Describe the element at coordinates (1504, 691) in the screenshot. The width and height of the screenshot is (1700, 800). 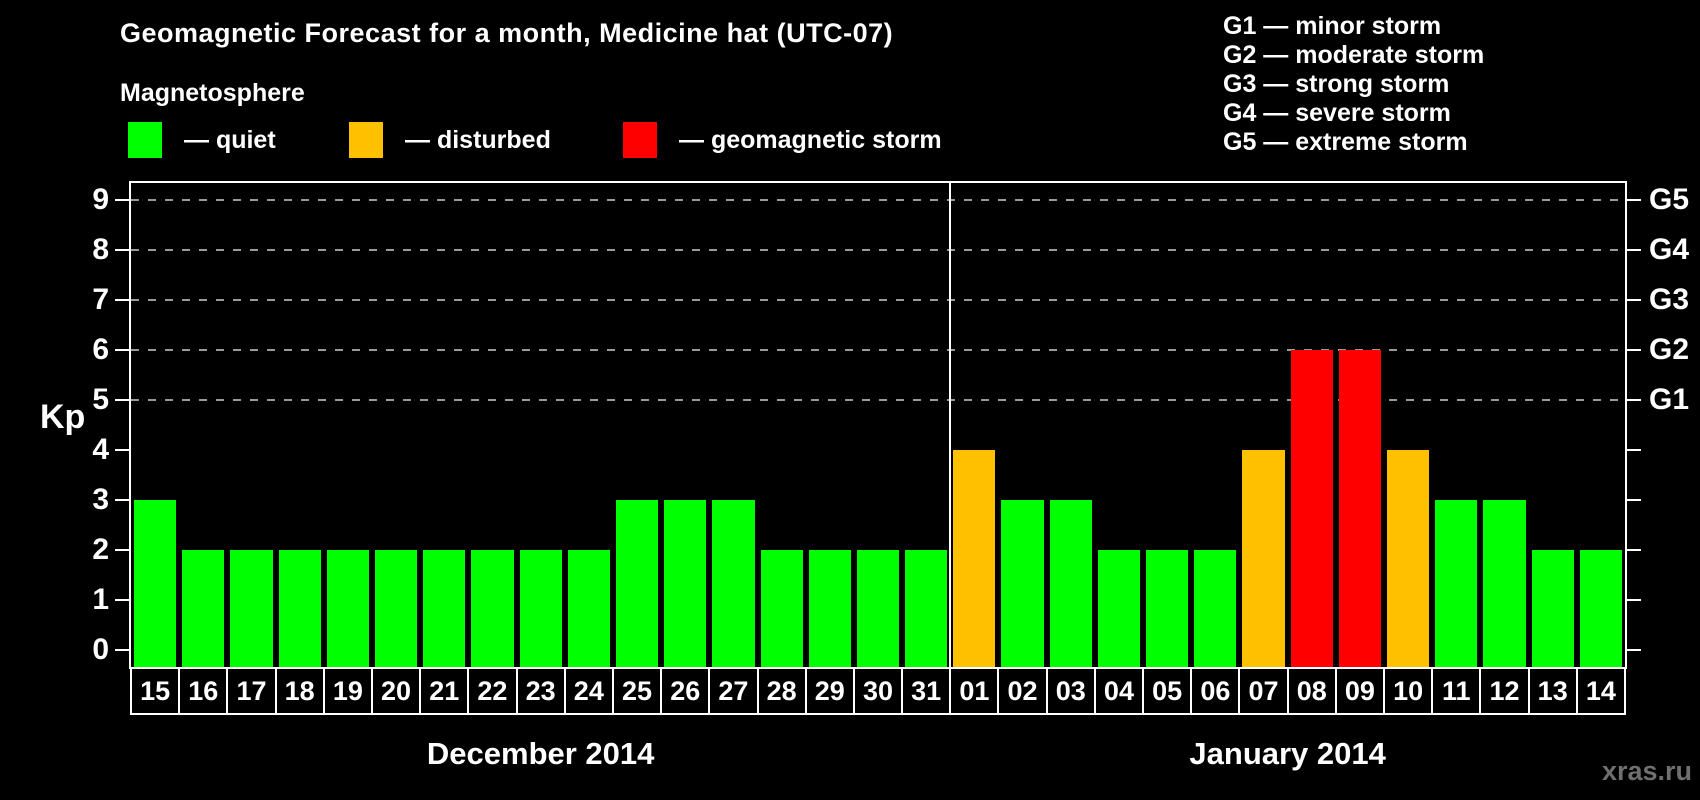
I see `day-cell-12: 12` at that location.